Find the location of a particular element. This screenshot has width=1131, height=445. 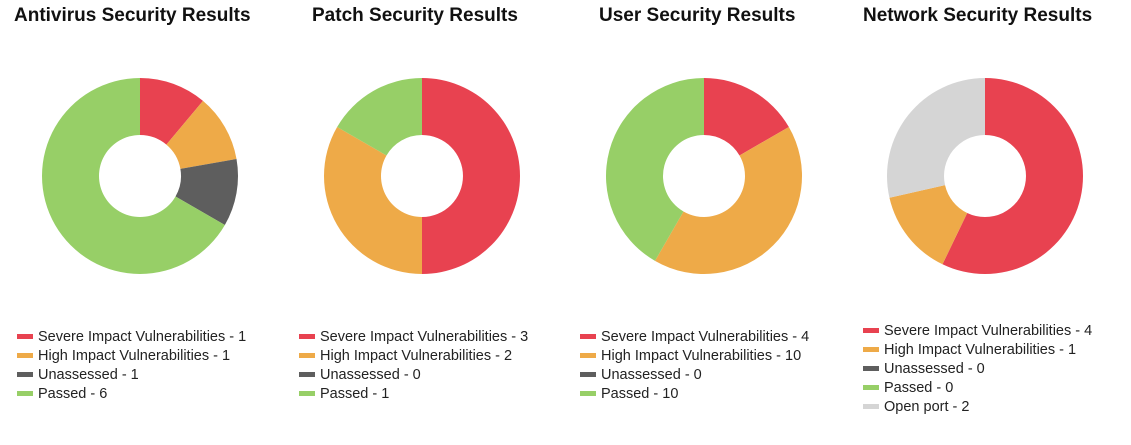

legend-label: Passed - 0 is located at coordinates (919, 387).